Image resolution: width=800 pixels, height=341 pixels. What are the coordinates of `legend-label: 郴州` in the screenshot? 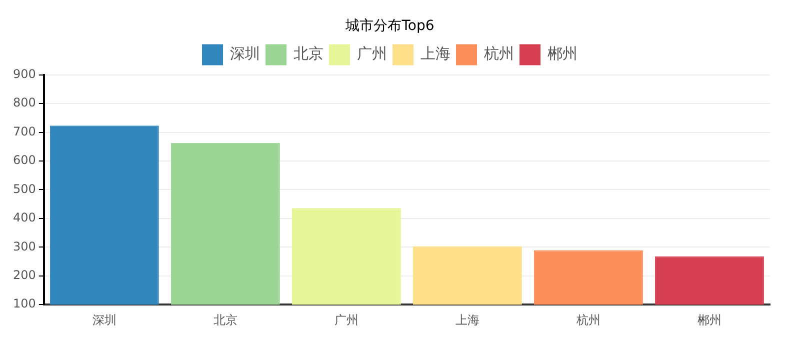 It's located at (563, 53).